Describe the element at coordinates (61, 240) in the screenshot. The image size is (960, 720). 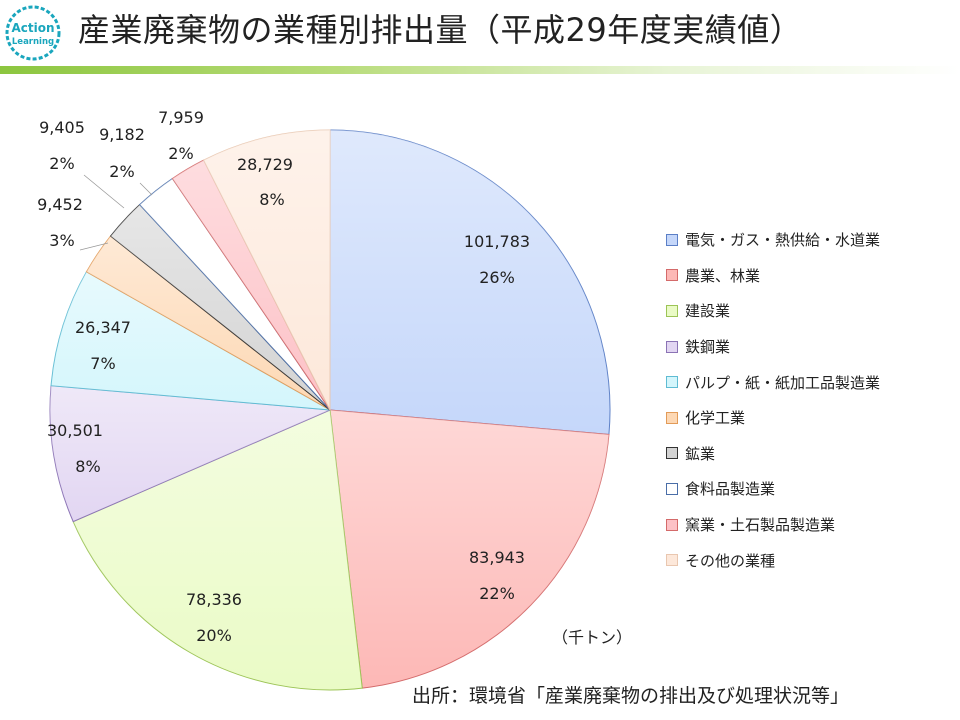
I see `slice-percent-label: 3%` at that location.